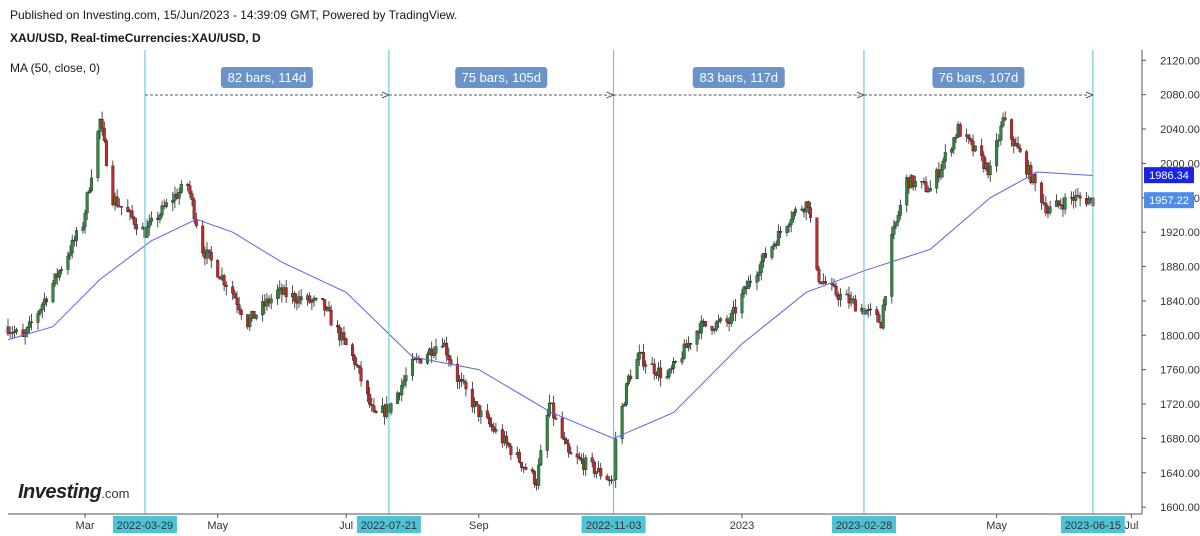  Describe the element at coordinates (979, 83) in the screenshot. I see `measurement: 76 bars, 107d` at that location.